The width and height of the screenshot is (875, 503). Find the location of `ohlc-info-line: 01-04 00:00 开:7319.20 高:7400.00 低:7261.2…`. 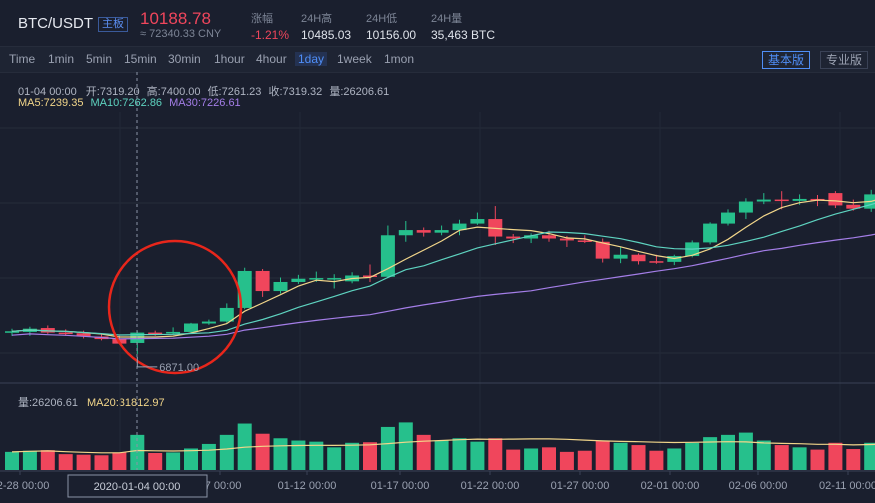

ohlc-info-line: 01-04 00:00 开:7319.20 高:7400.00 低:7261.2… is located at coordinates (203, 91).